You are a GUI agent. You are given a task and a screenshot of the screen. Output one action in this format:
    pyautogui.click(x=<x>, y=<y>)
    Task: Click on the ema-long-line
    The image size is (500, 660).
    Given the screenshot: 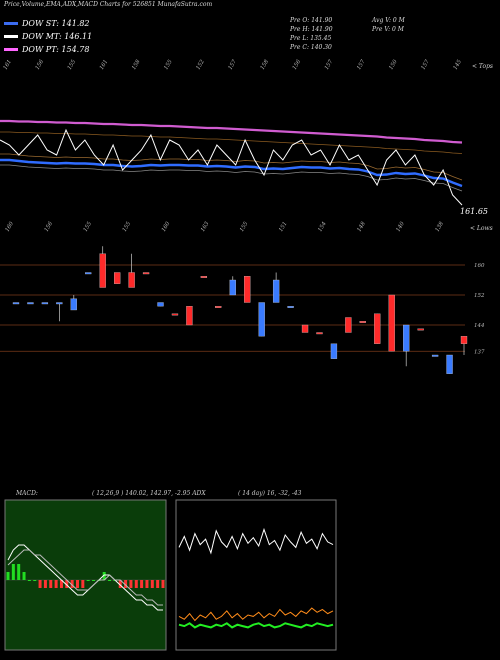 What is the action you would take?
    pyautogui.click(x=231, y=131)
    